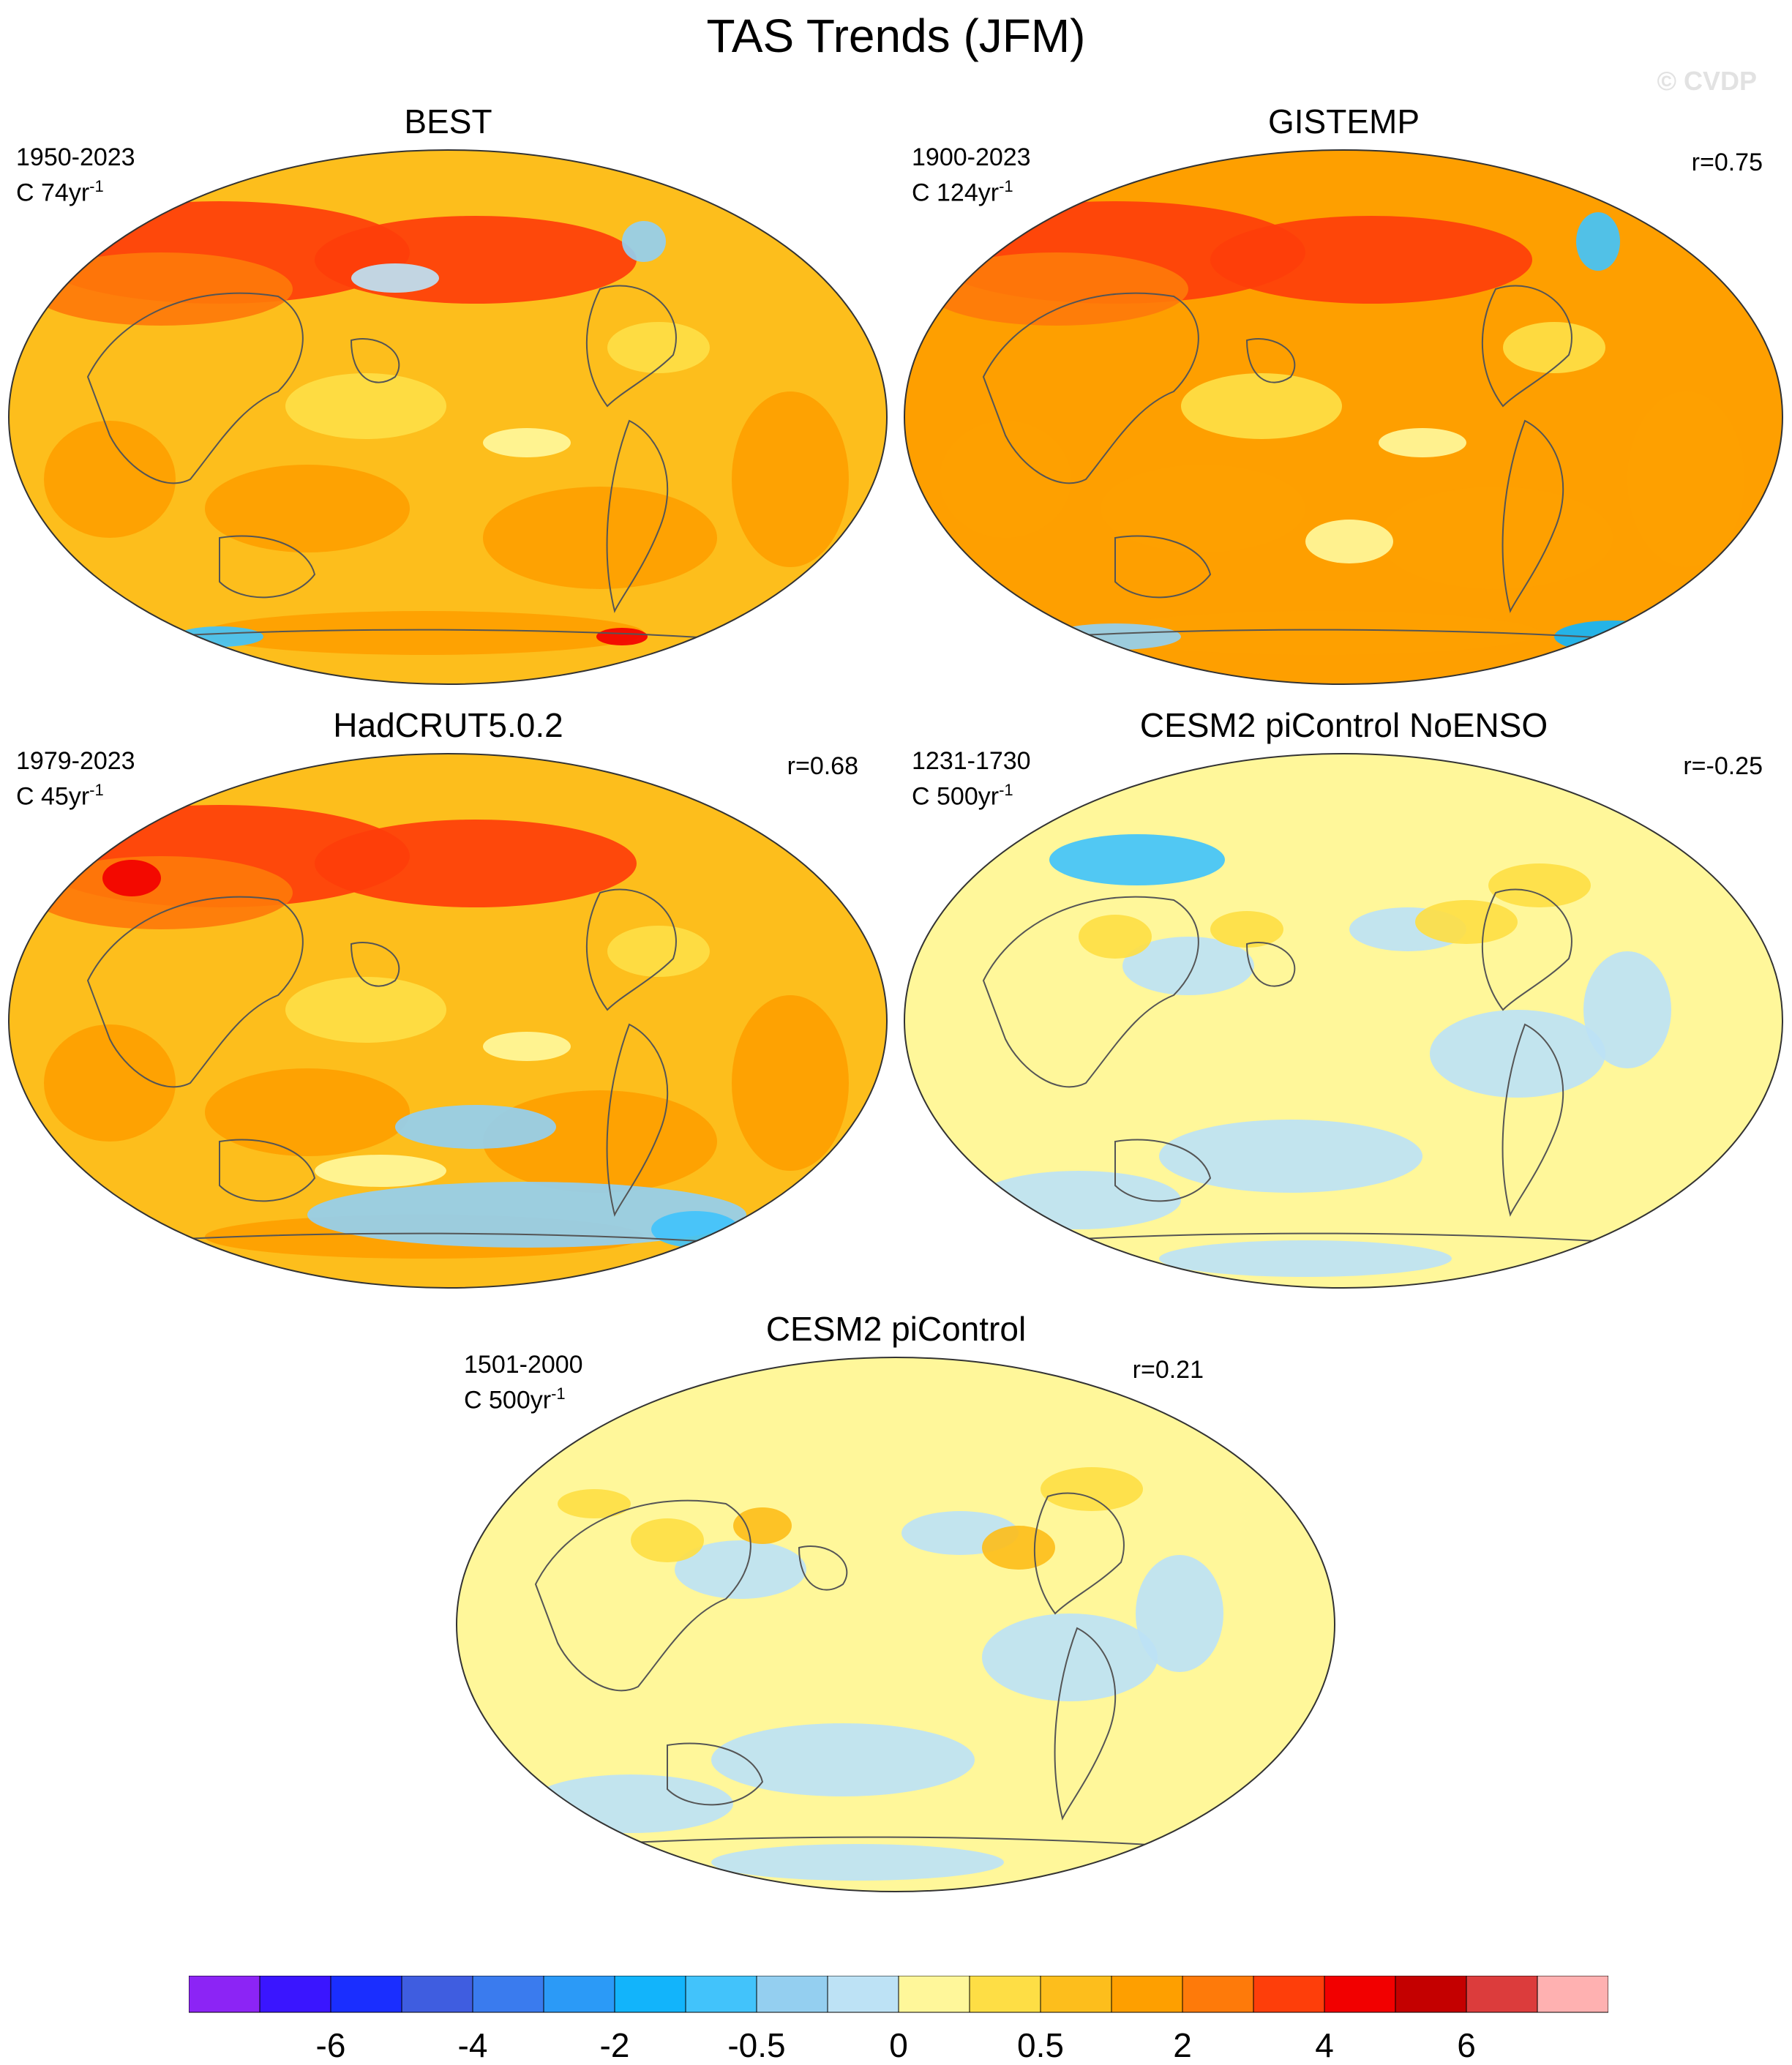  Describe the element at coordinates (448, 725) in the screenshot. I see `panel-title: HadCRUT5.0.2` at that location.